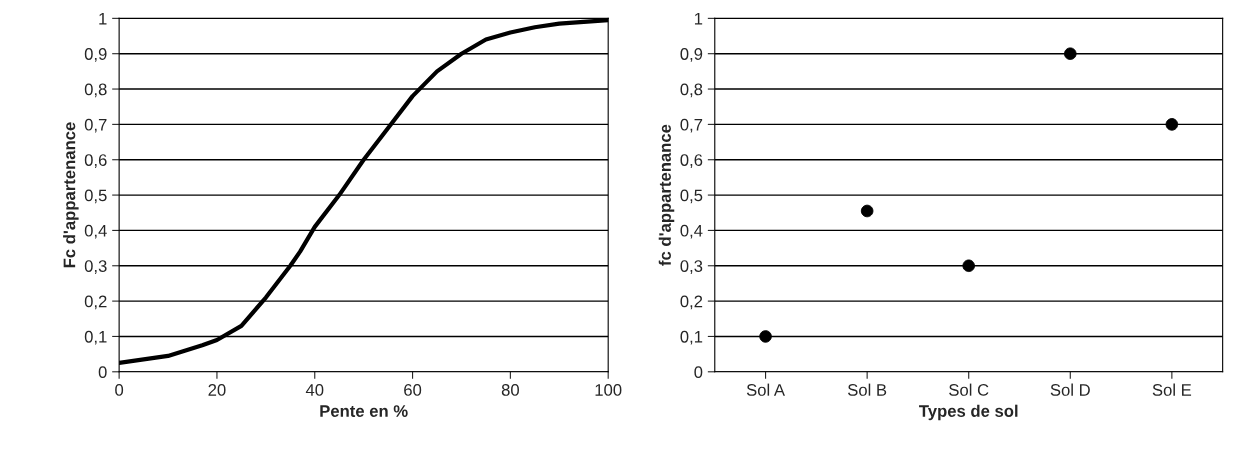 The width and height of the screenshot is (1254, 459). I want to click on x-axis-title: Pente en %, so click(364, 411).